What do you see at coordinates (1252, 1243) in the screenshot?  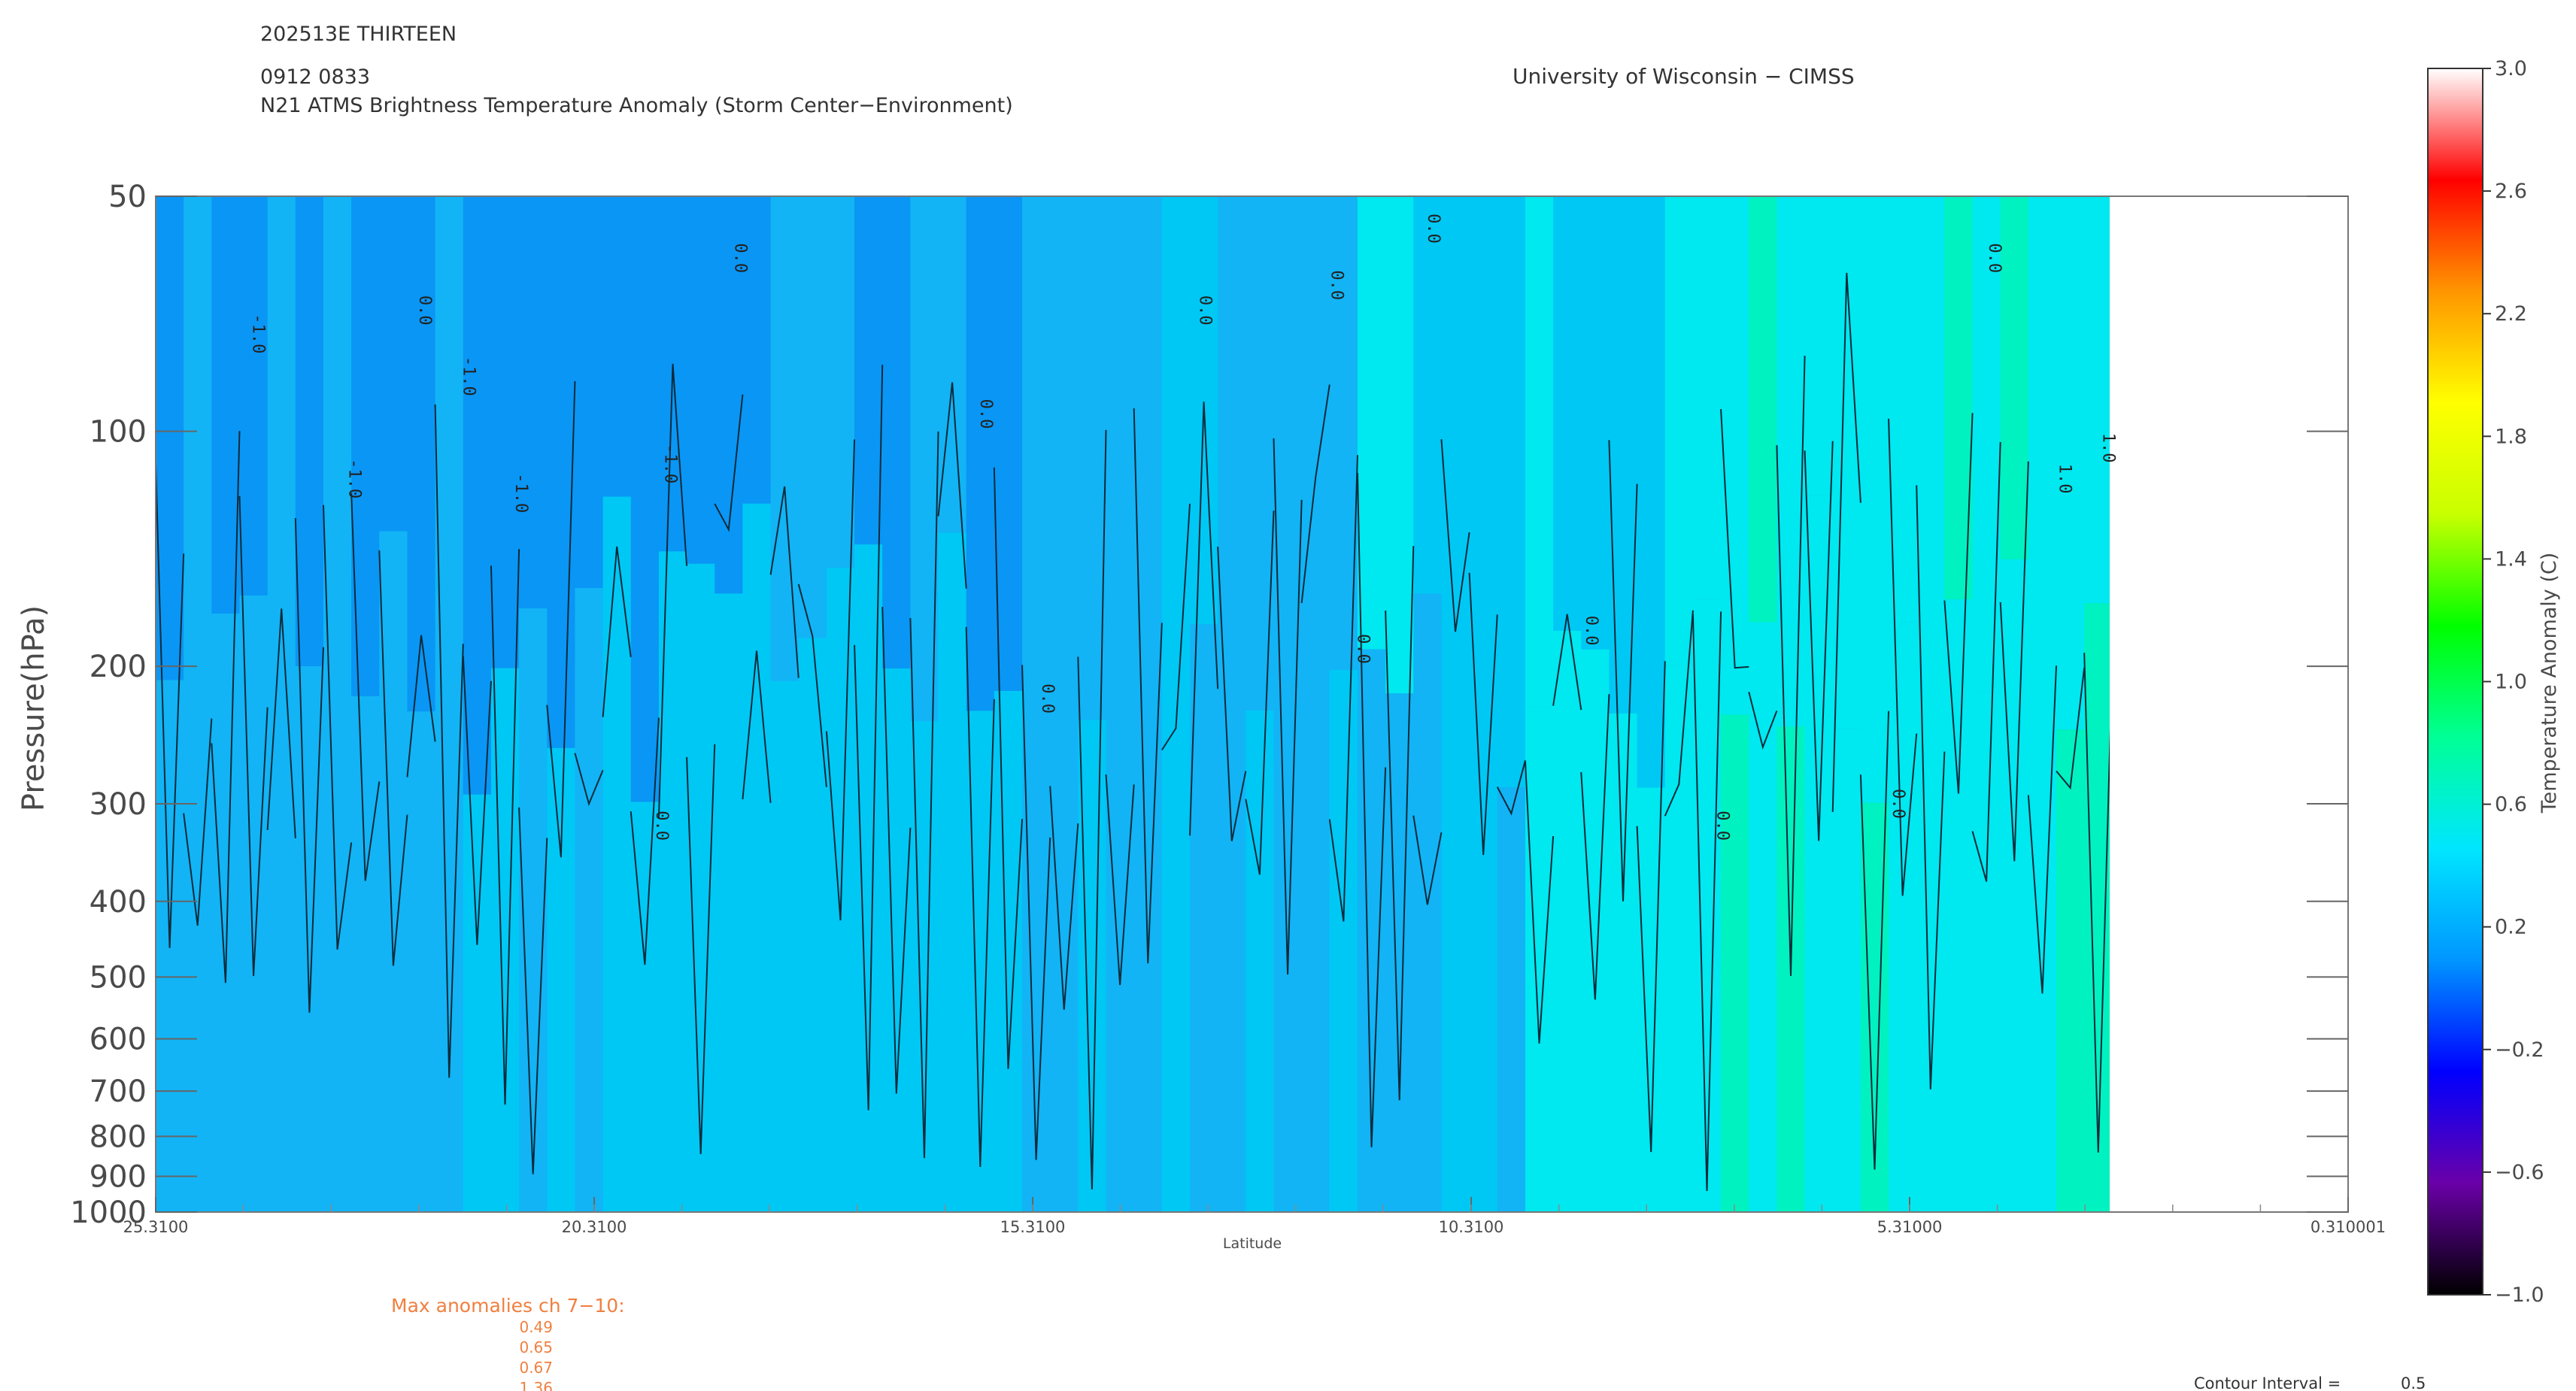 I see `x-axis-title: Latitude` at bounding box center [1252, 1243].